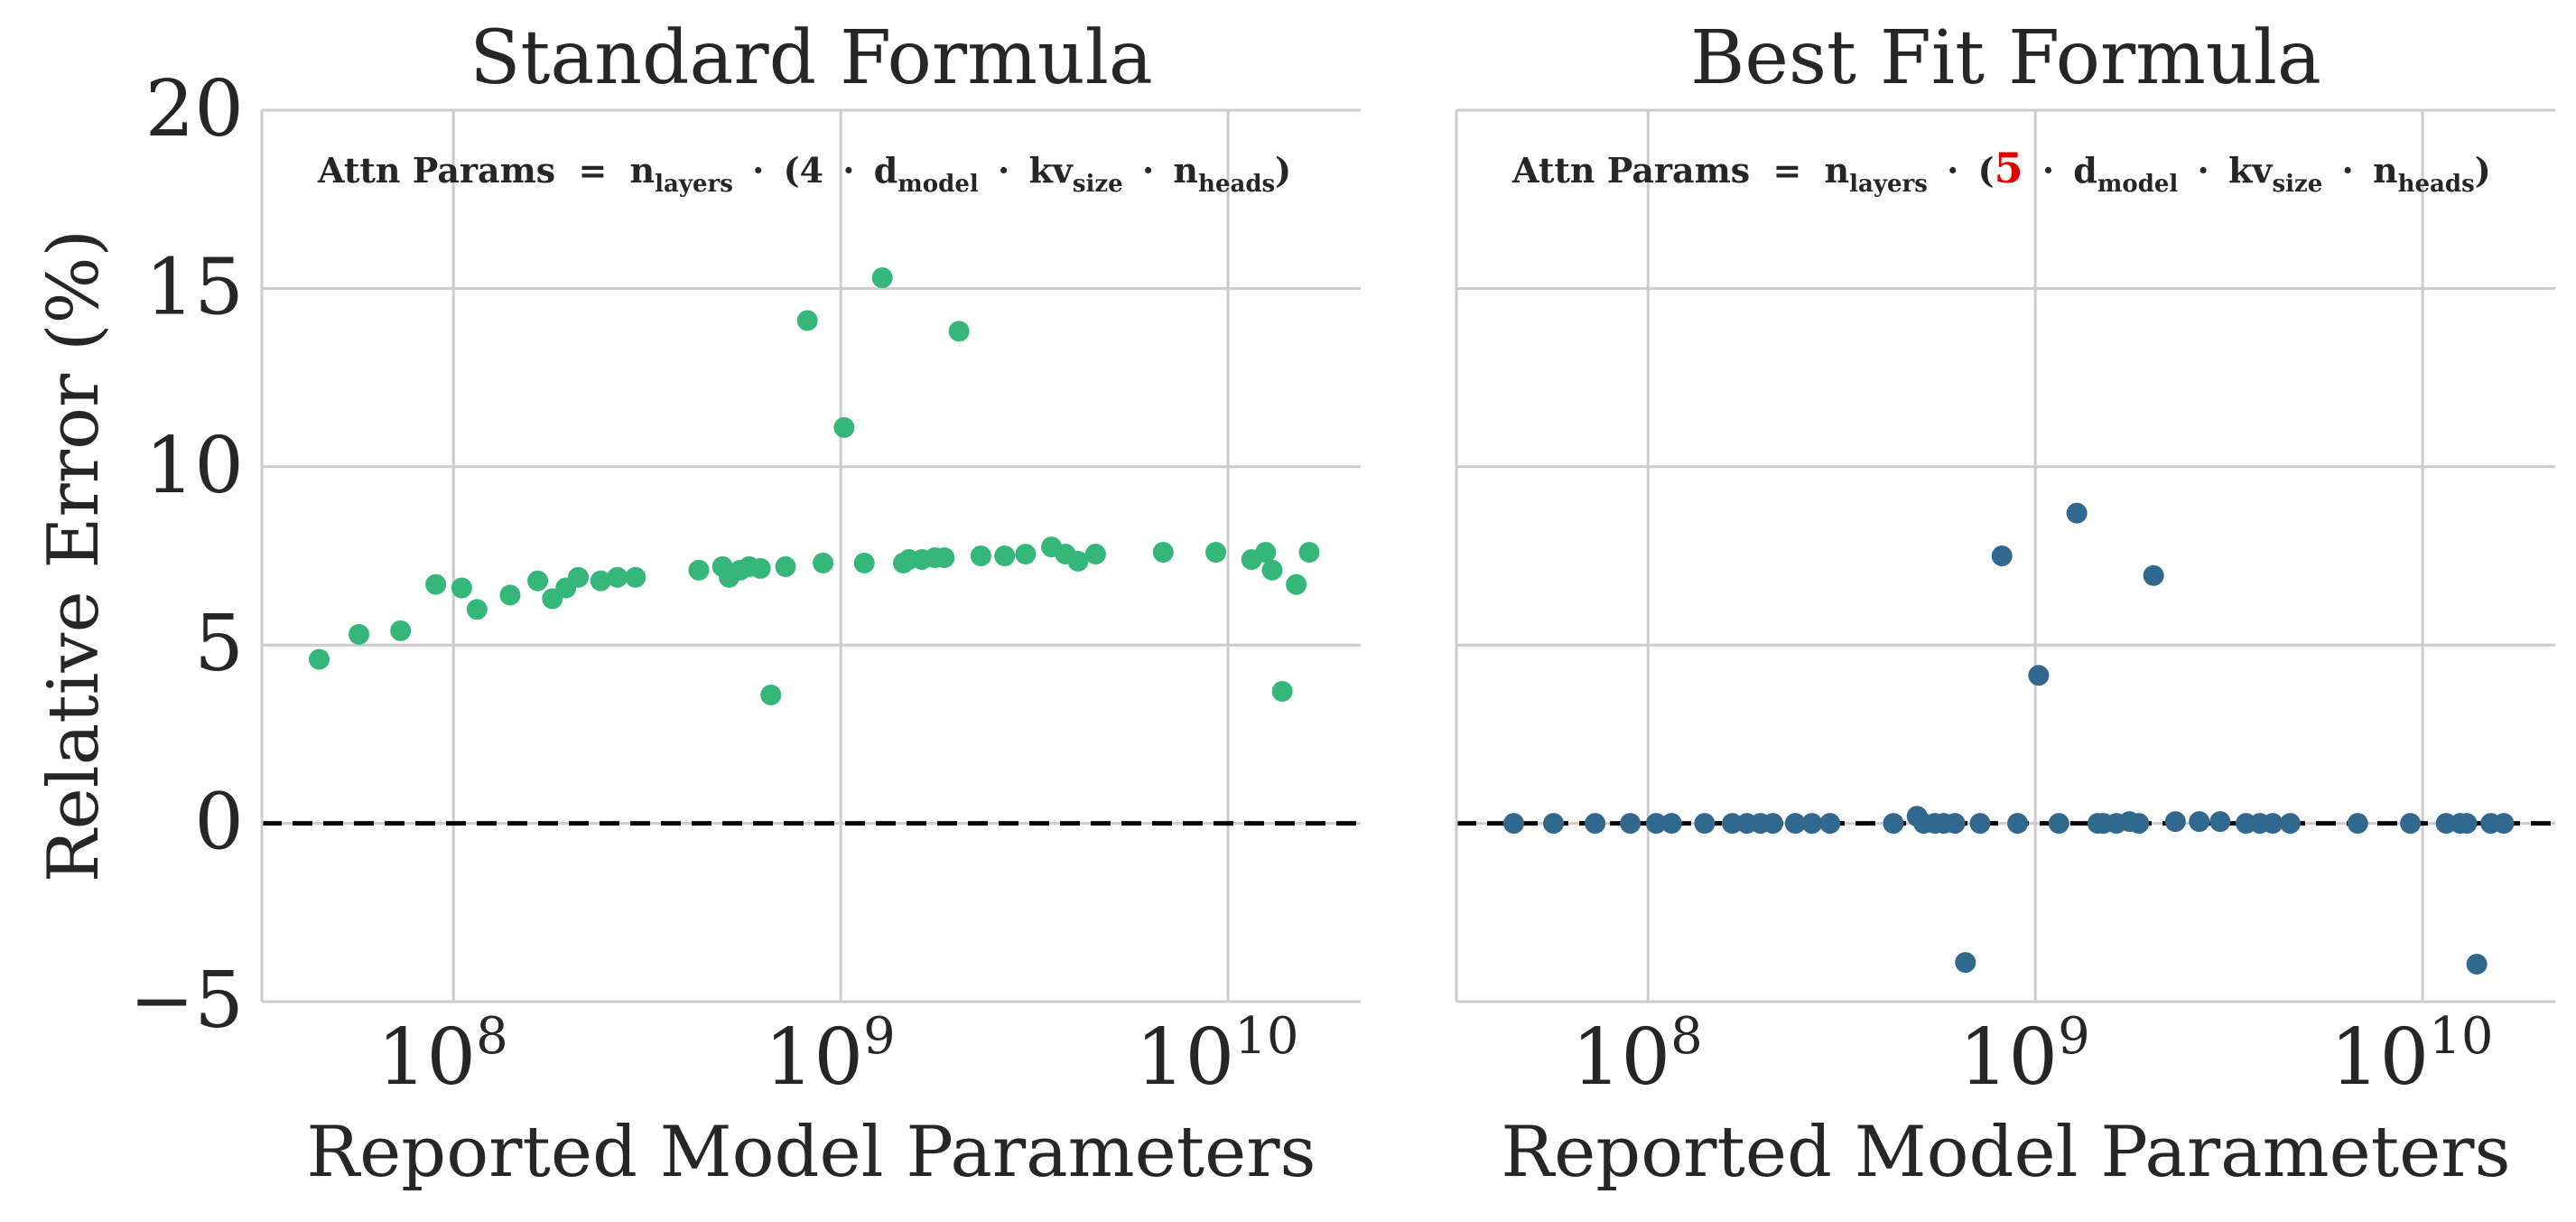 This screenshot has height=1222, width=2576. I want to click on y-tick-label: 0, so click(219, 823).